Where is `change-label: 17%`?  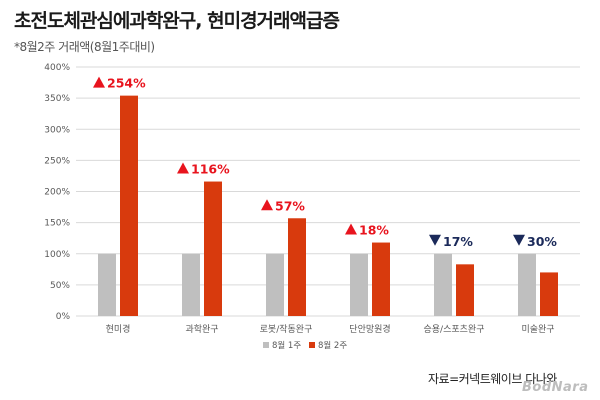 change-label: 17% is located at coordinates (458, 241).